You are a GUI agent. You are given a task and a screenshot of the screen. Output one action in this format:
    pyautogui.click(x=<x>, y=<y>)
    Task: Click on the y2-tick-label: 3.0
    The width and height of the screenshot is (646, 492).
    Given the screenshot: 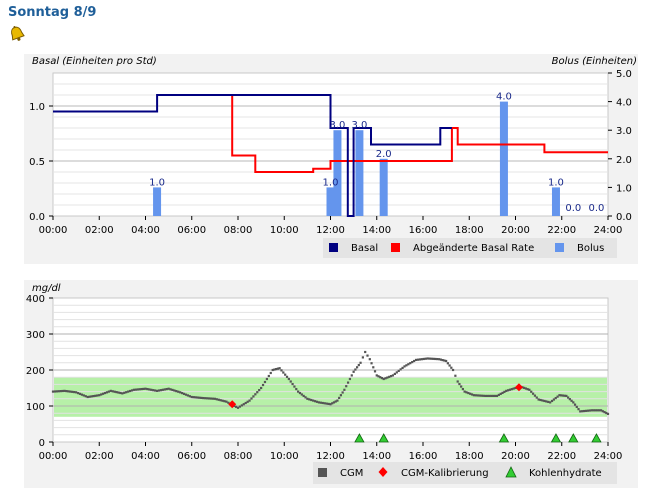 What is the action you would take?
    pyautogui.click(x=624, y=131)
    